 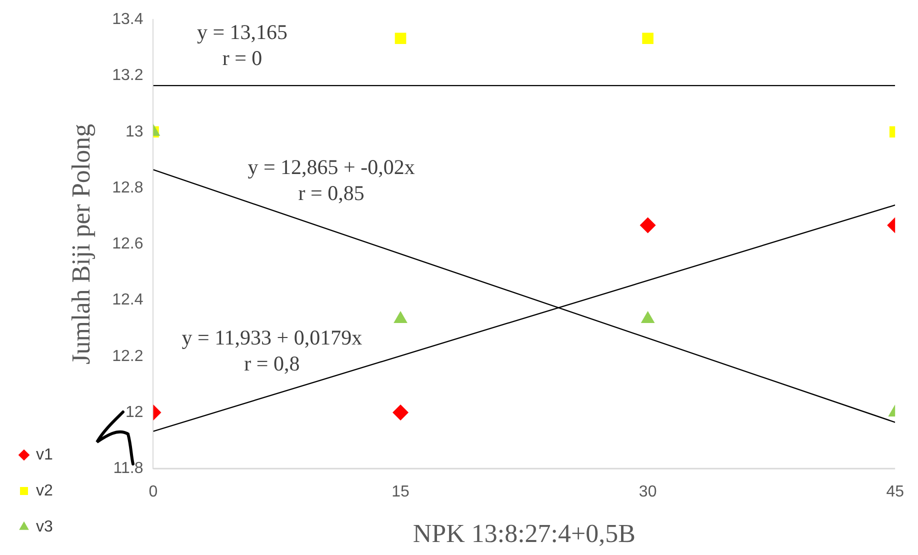 What do you see at coordinates (134, 131) in the screenshot?
I see `y-tick-label: 13` at bounding box center [134, 131].